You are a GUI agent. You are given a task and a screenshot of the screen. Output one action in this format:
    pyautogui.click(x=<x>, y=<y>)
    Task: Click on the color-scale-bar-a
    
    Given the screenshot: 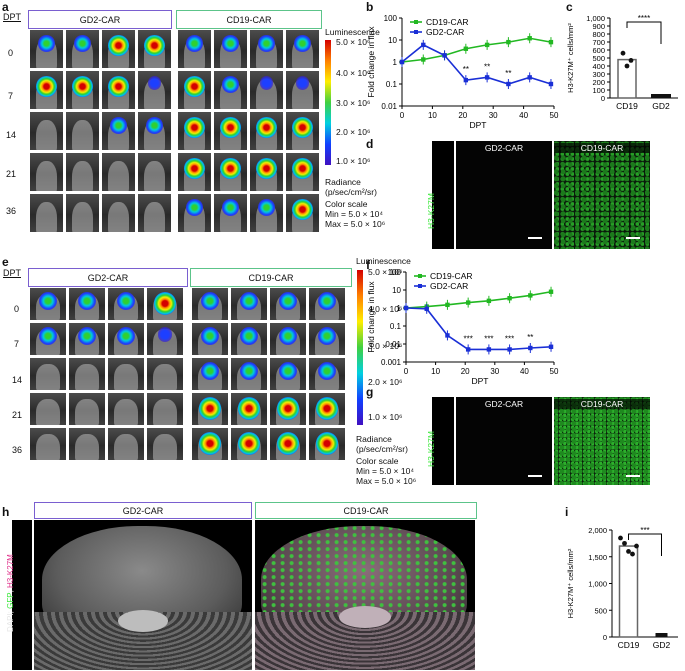 What is the action you would take?
    pyautogui.click(x=328, y=102)
    